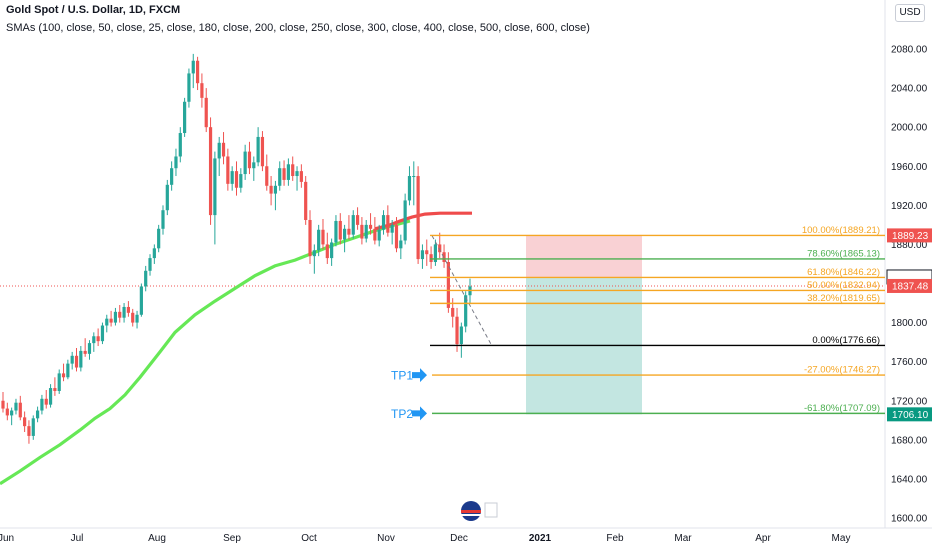 The width and height of the screenshot is (932, 550). I want to click on price-tick-label: 1720.00, so click(909, 401).